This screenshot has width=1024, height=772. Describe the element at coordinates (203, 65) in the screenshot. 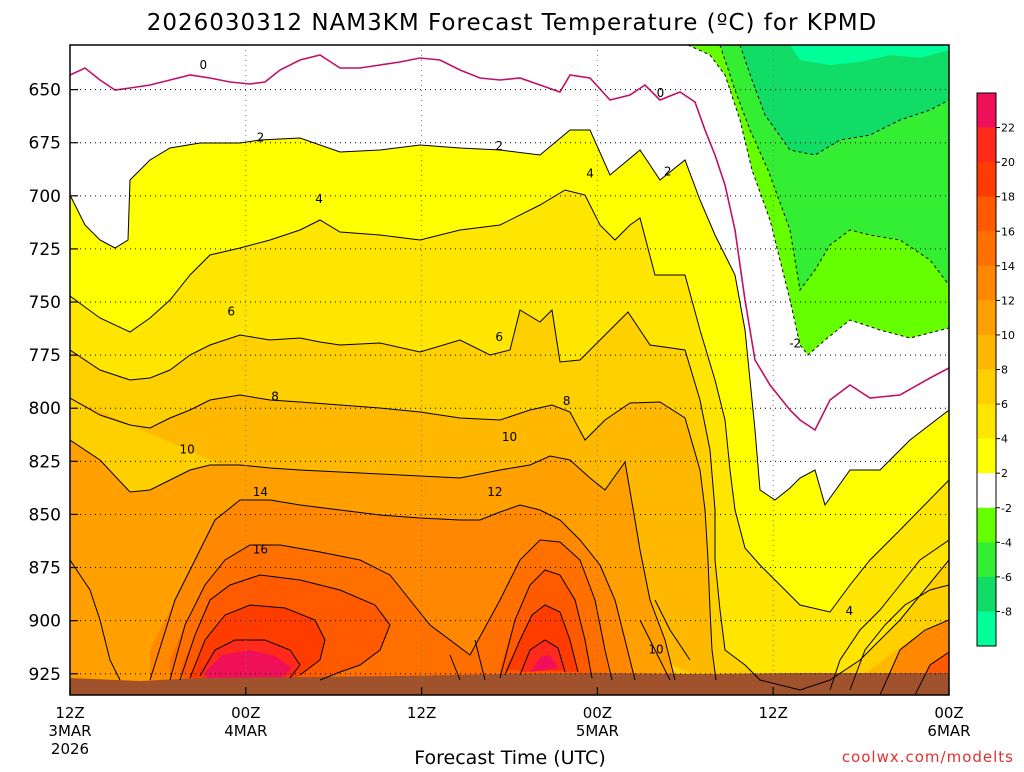

I see `contour-label-0: 0` at that location.